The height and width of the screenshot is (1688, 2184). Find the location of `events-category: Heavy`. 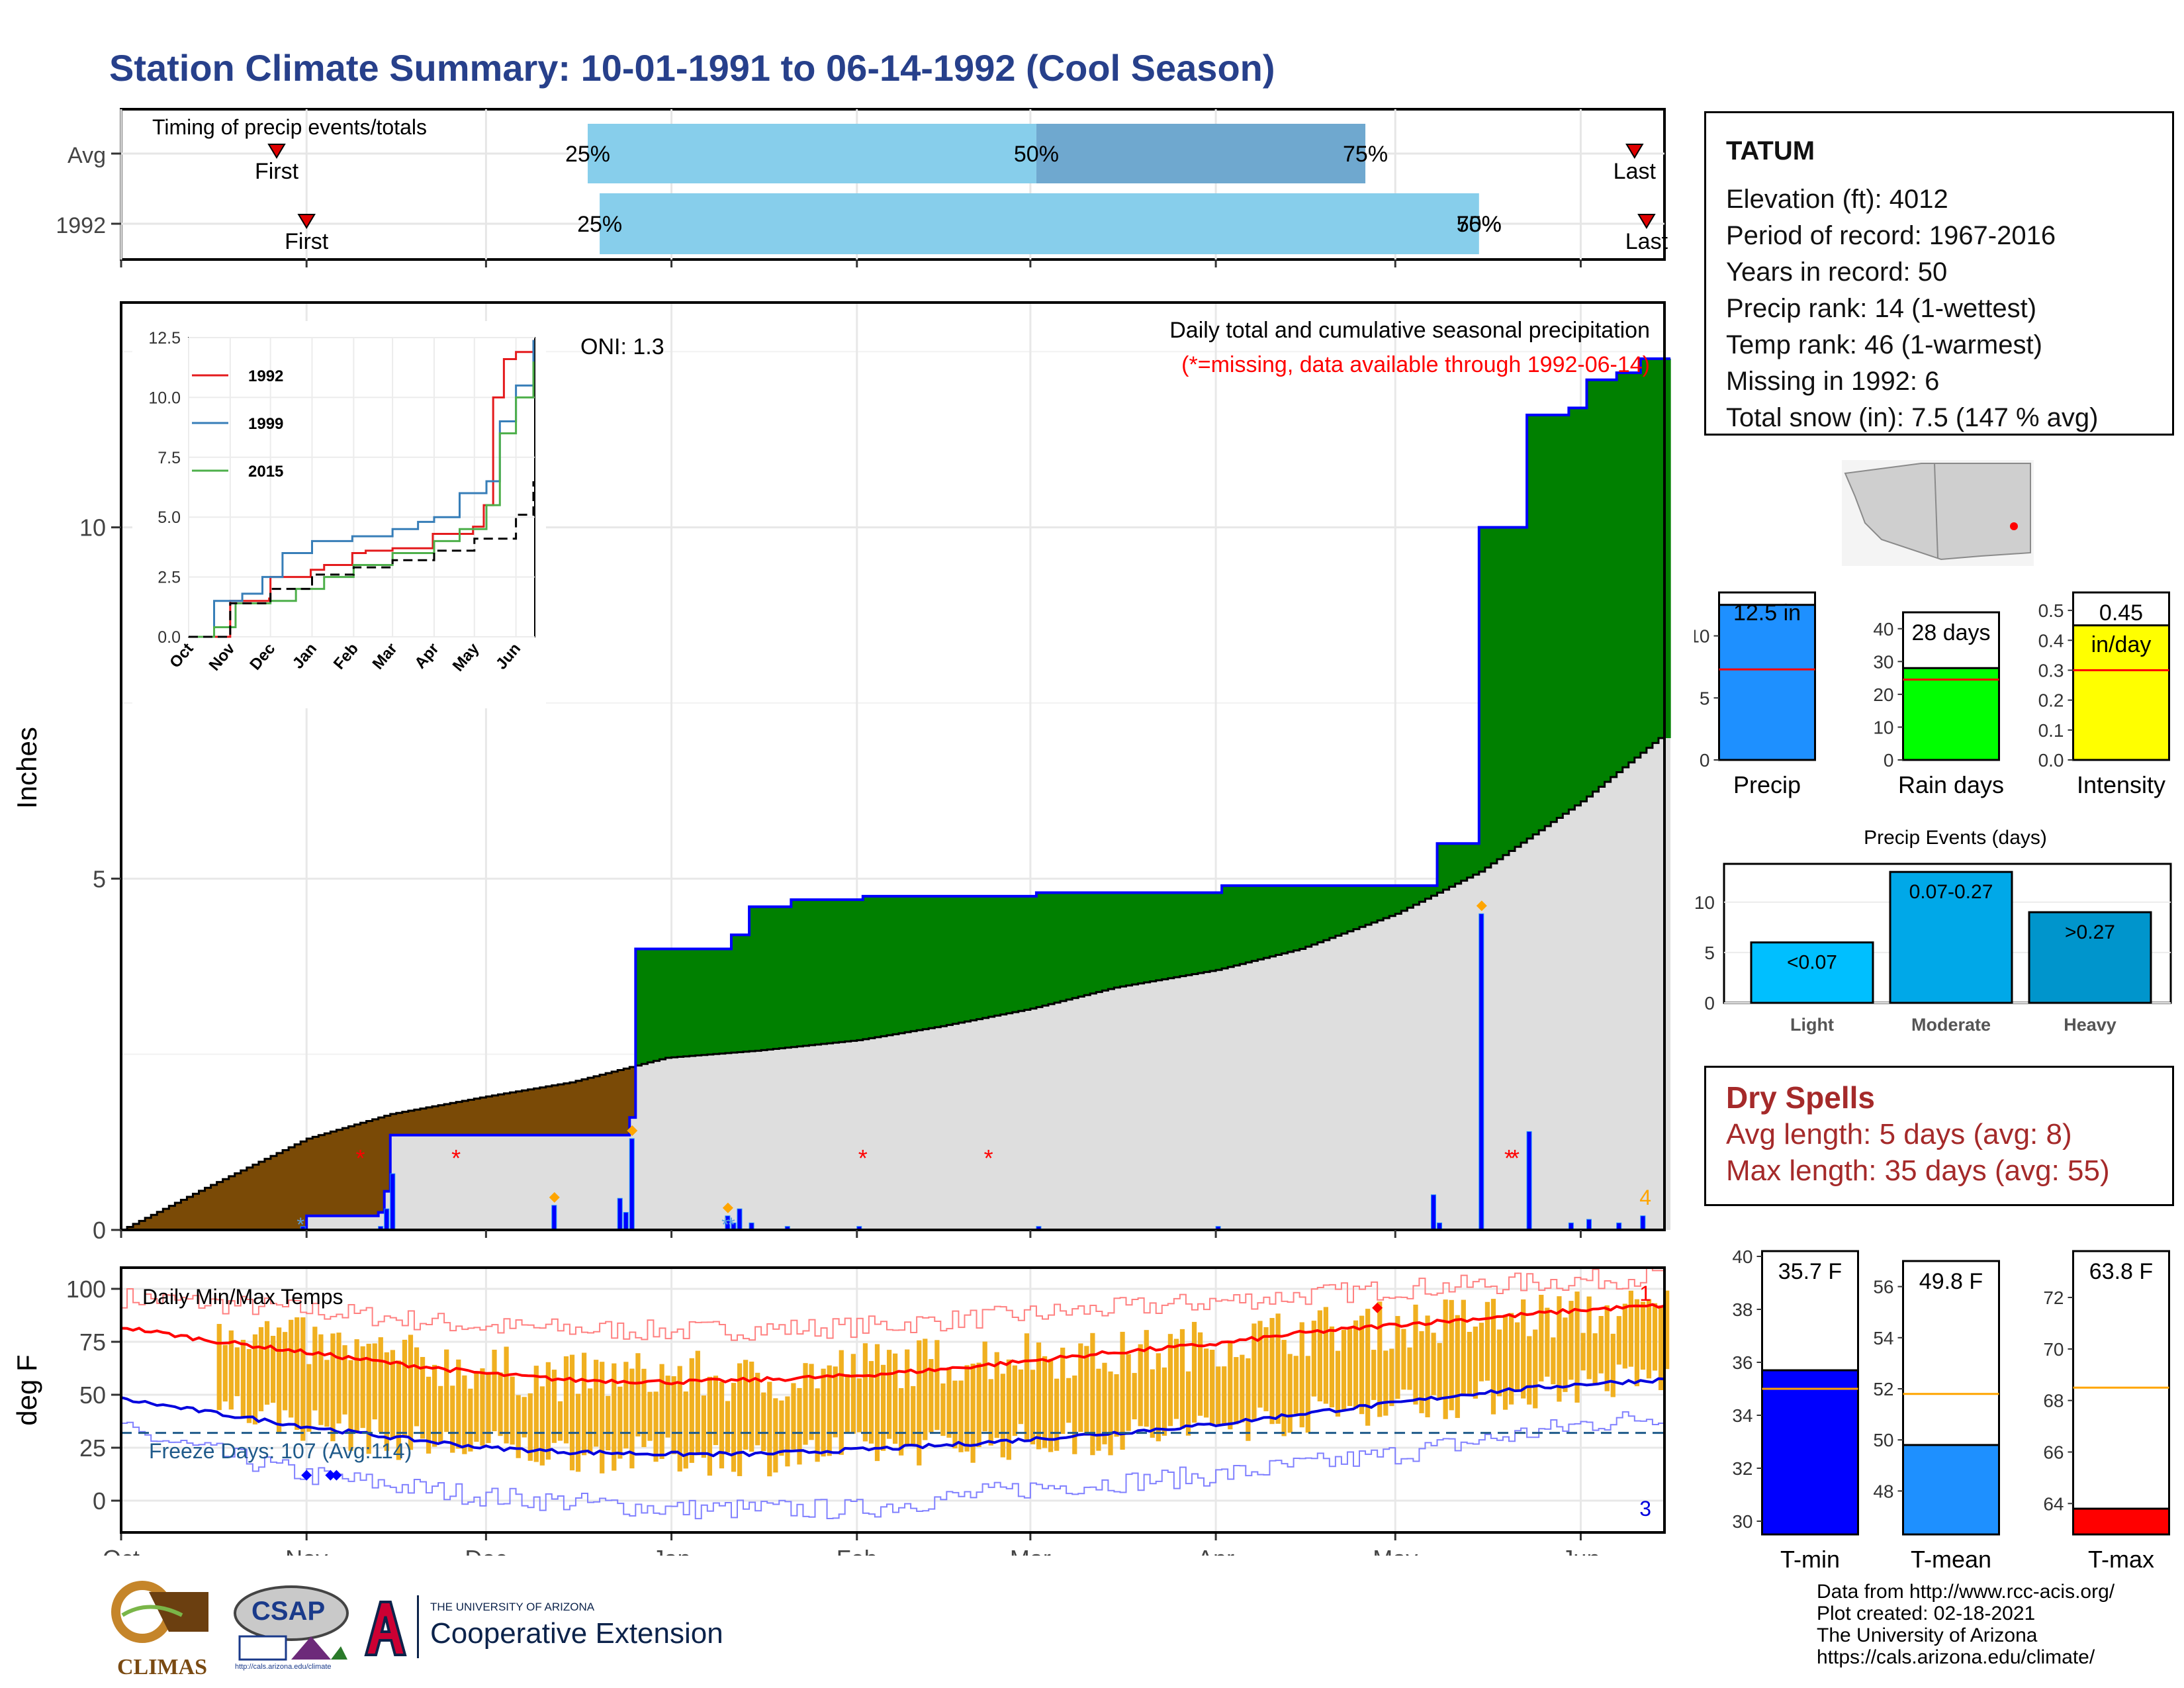

events-category: Heavy is located at coordinates (2090, 1025).